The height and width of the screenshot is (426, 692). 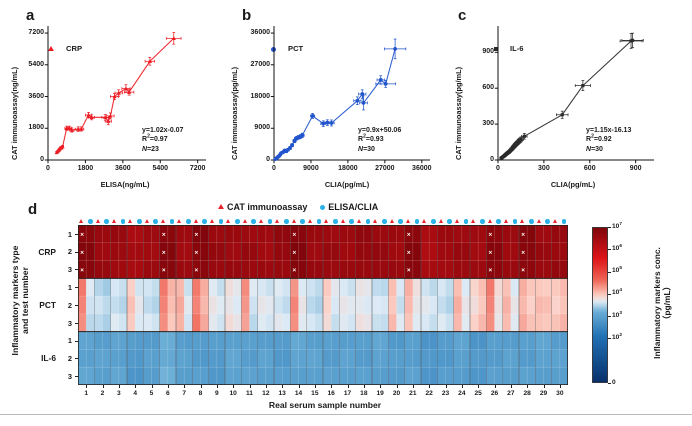 What do you see at coordinates (323, 221) in the screenshot?
I see `panel-d-marker-row` at bounding box center [323, 221].